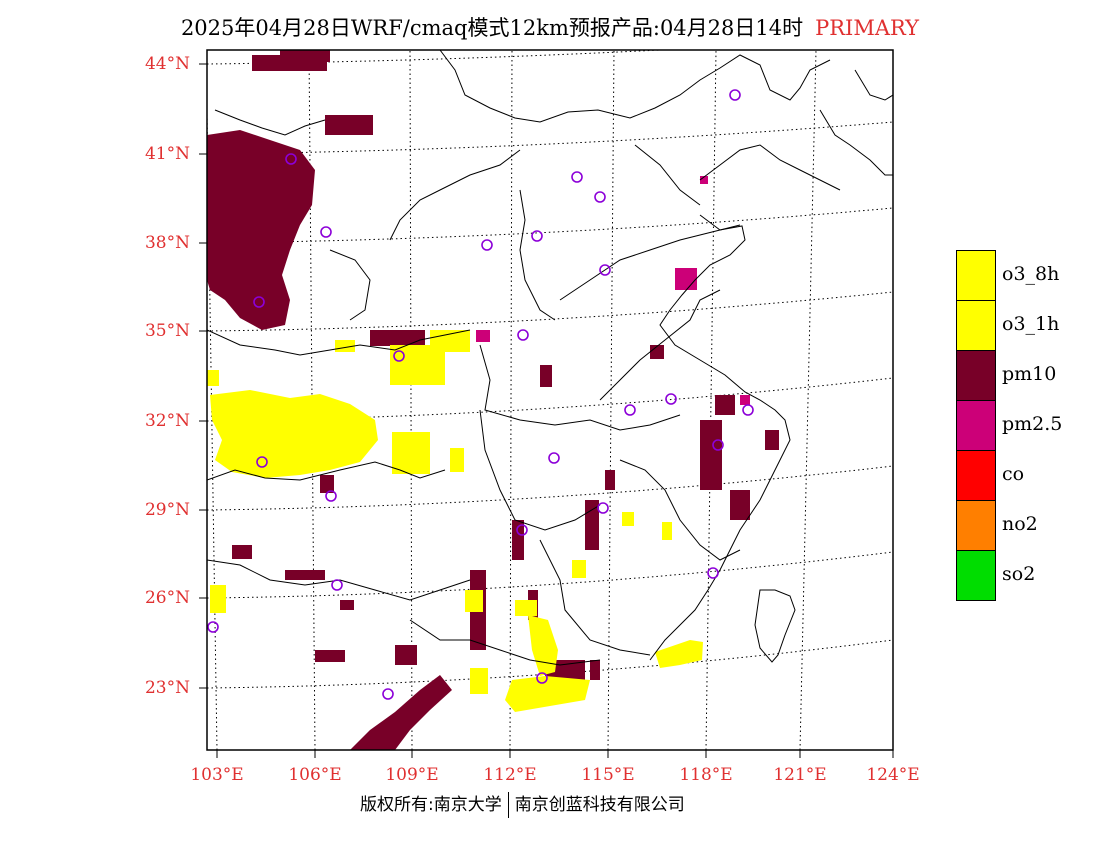  Describe the element at coordinates (510, 775) in the screenshot. I see `lon-label-112: 112°E` at that location.